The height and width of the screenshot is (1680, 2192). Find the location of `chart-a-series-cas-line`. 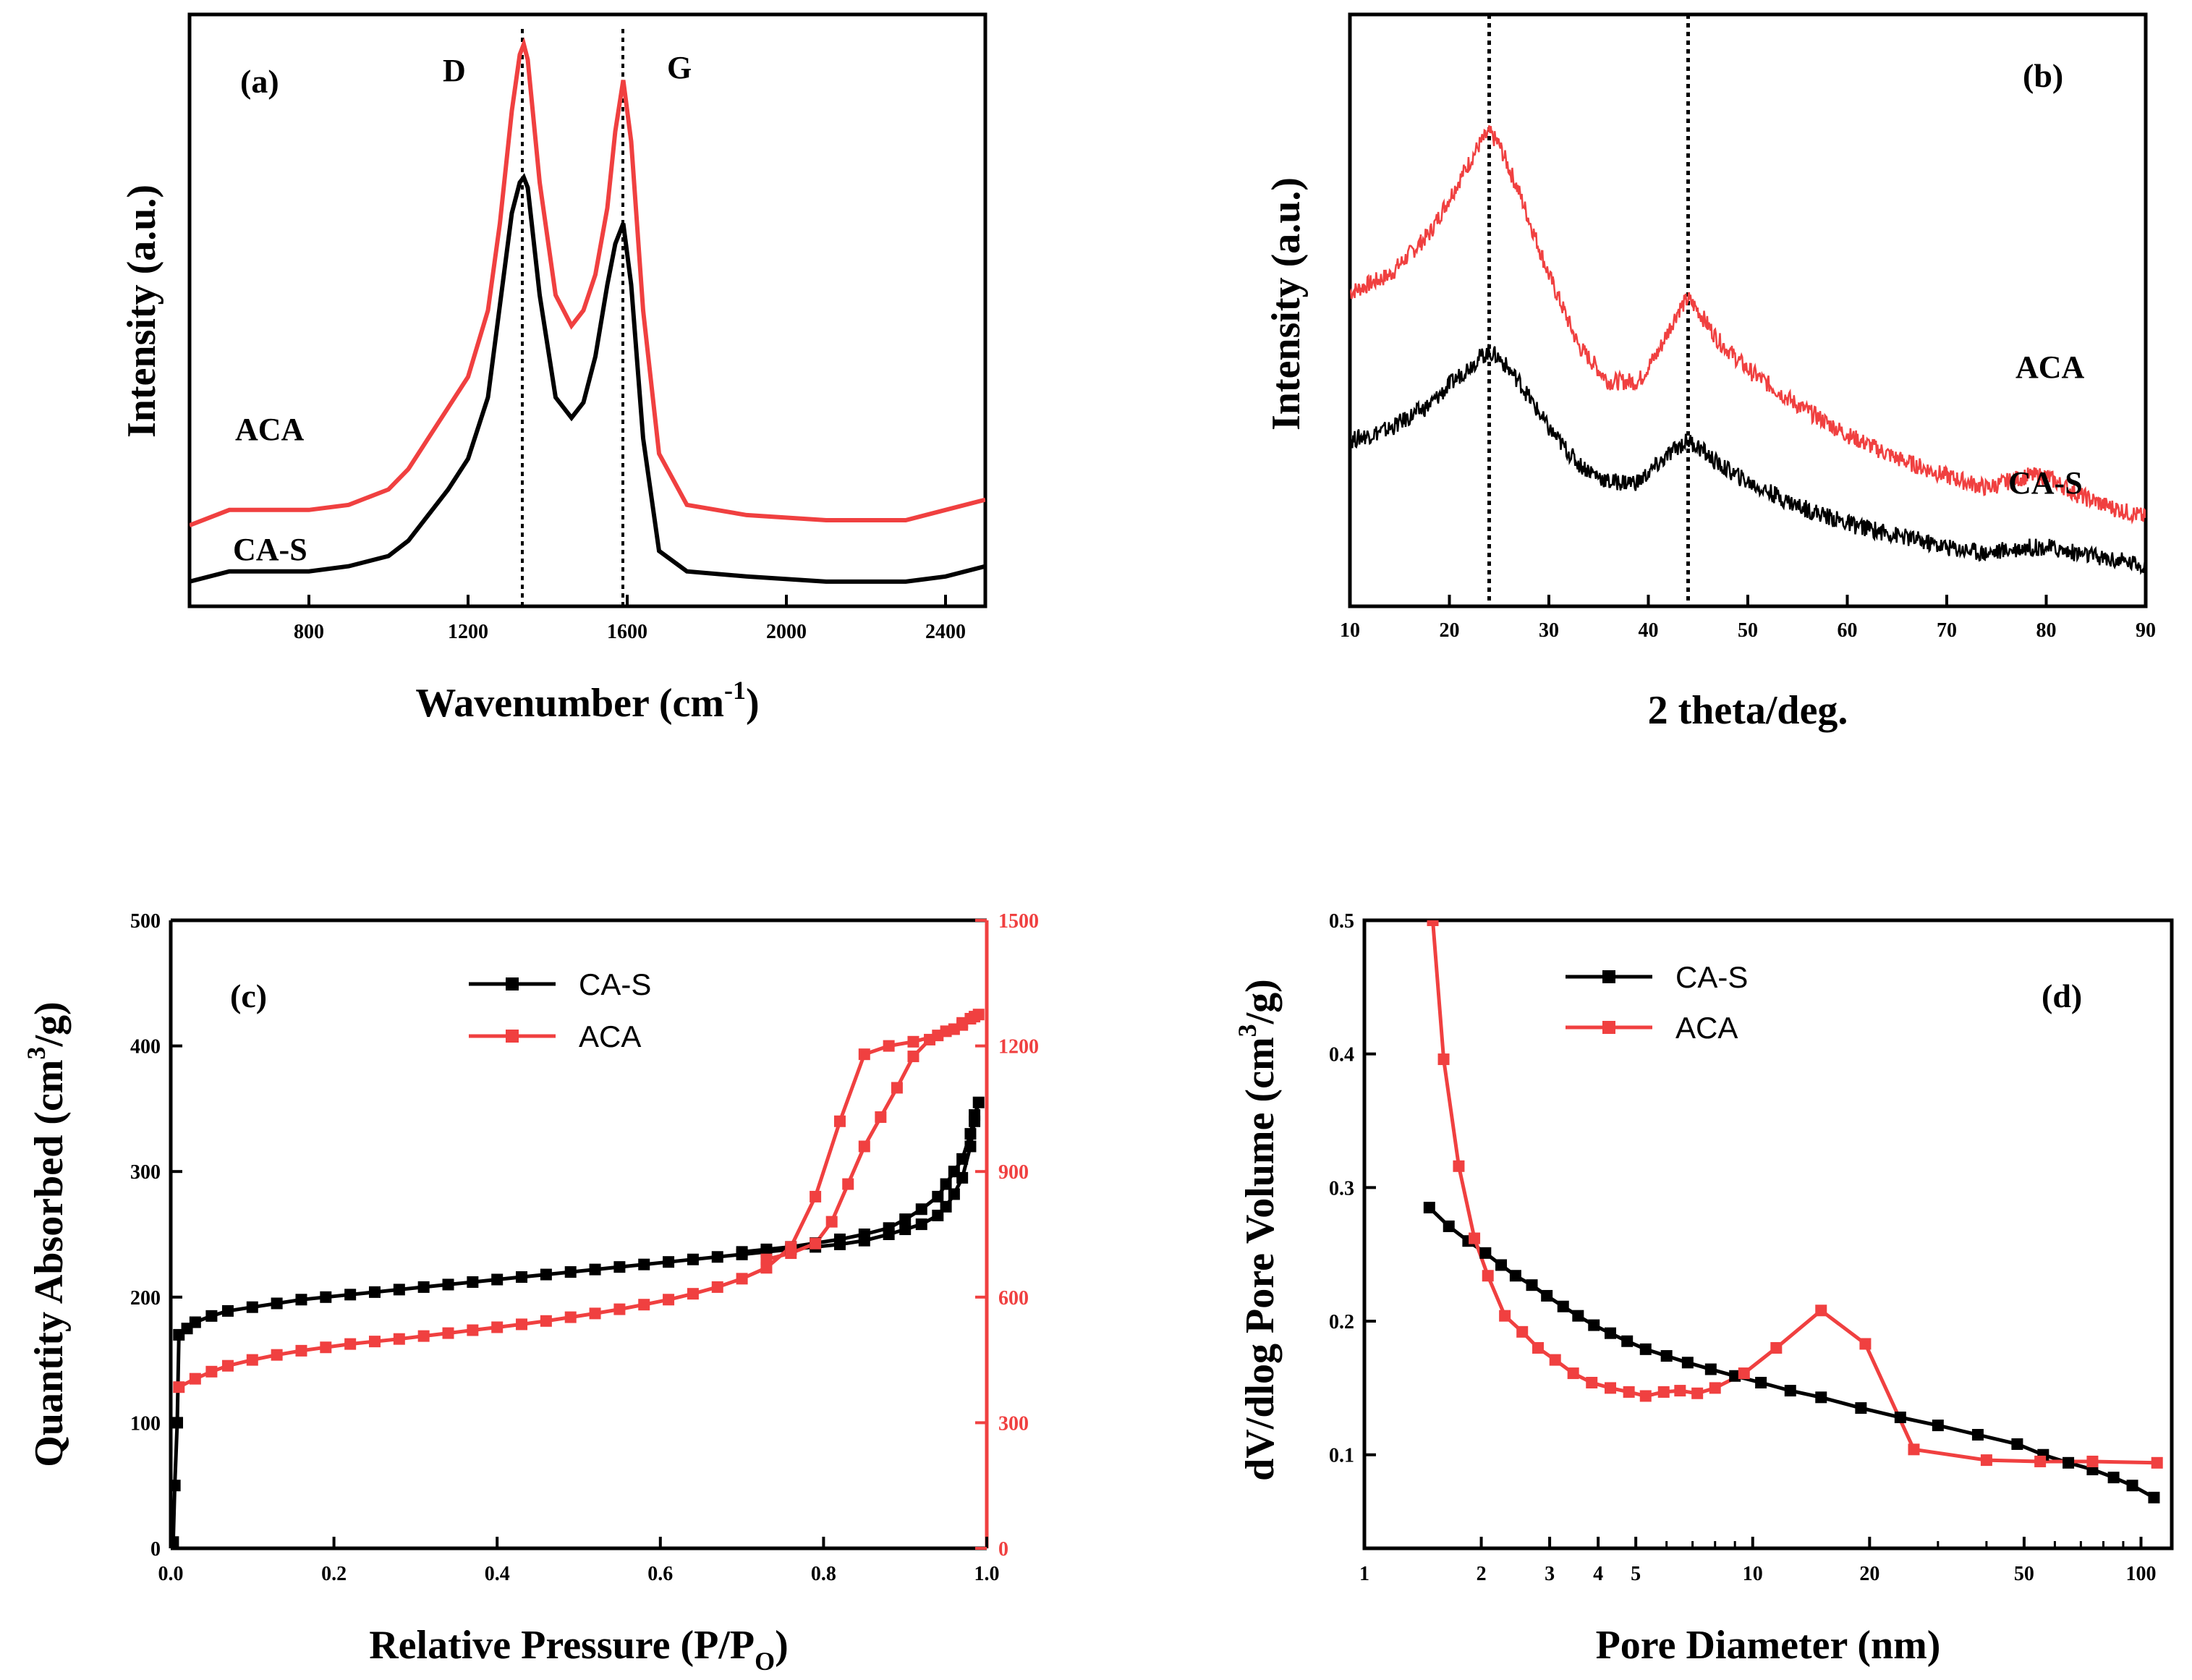

chart-a-series-cas-line is located at coordinates (588, 378).